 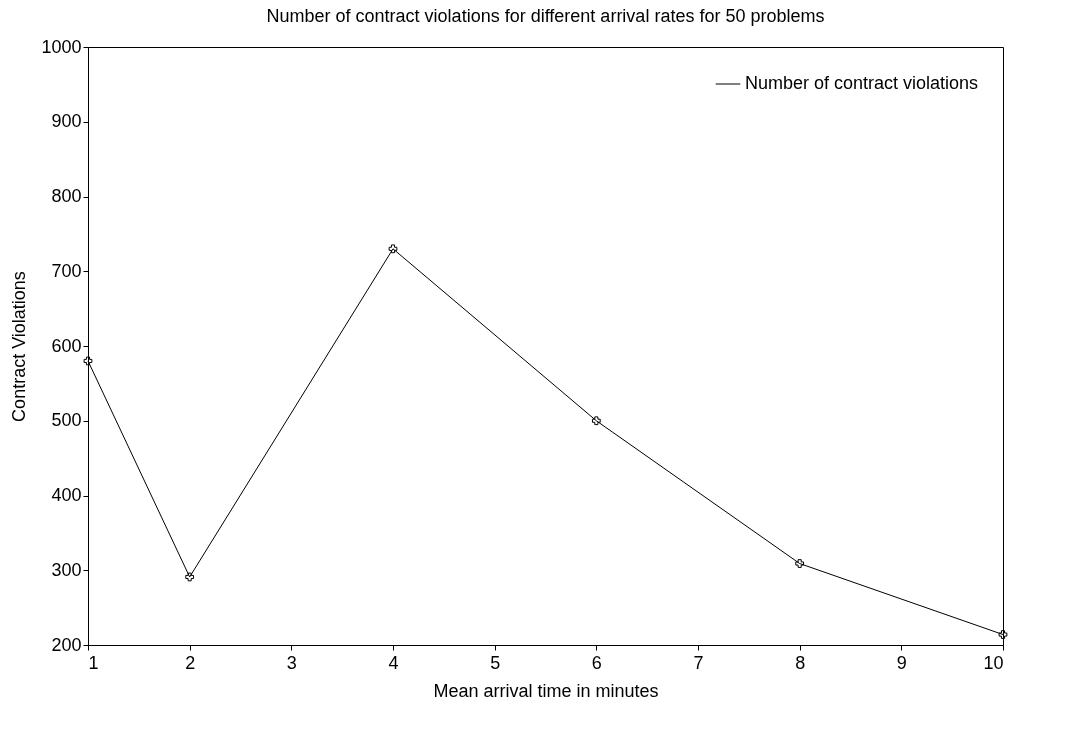 I want to click on y-tick-label: 600, so click(x=66, y=345).